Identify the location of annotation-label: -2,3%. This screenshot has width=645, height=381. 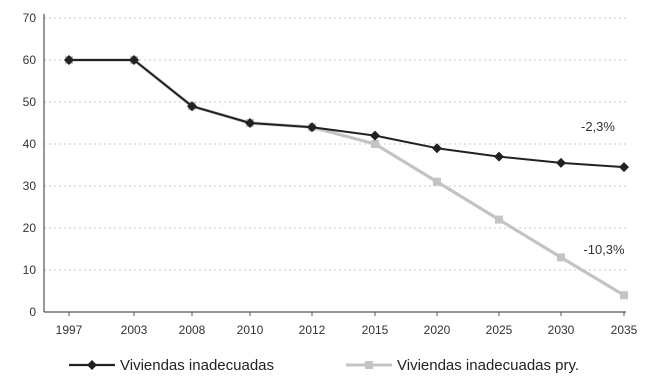
(598, 126).